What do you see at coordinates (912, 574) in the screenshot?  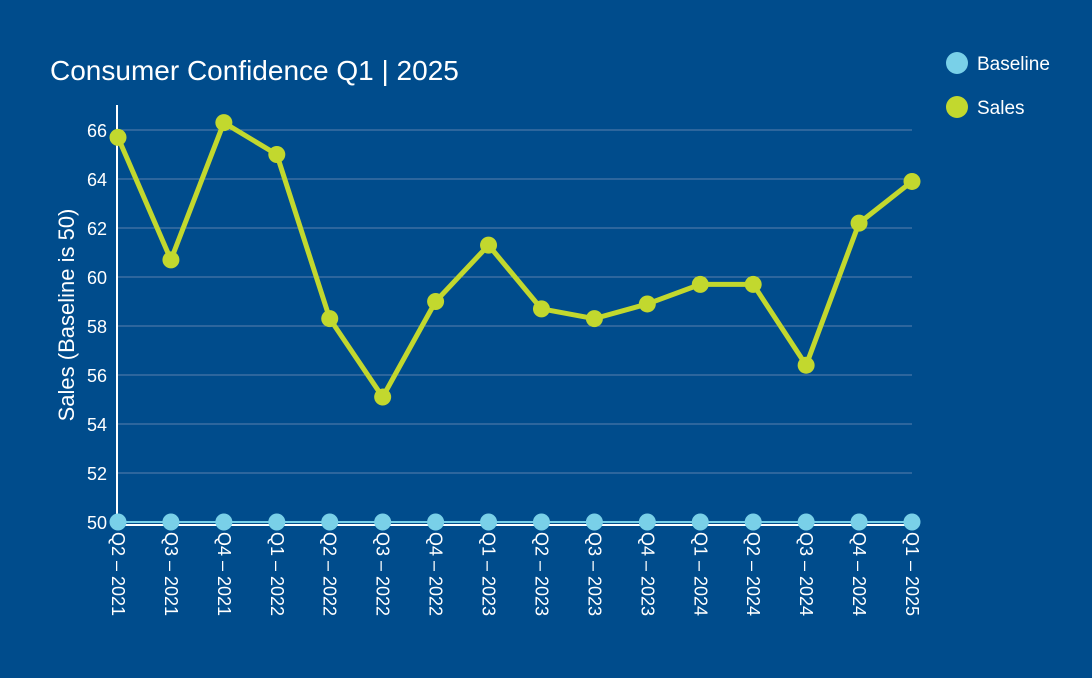 I see `x-tick-label: Q1 – 2025` at bounding box center [912, 574].